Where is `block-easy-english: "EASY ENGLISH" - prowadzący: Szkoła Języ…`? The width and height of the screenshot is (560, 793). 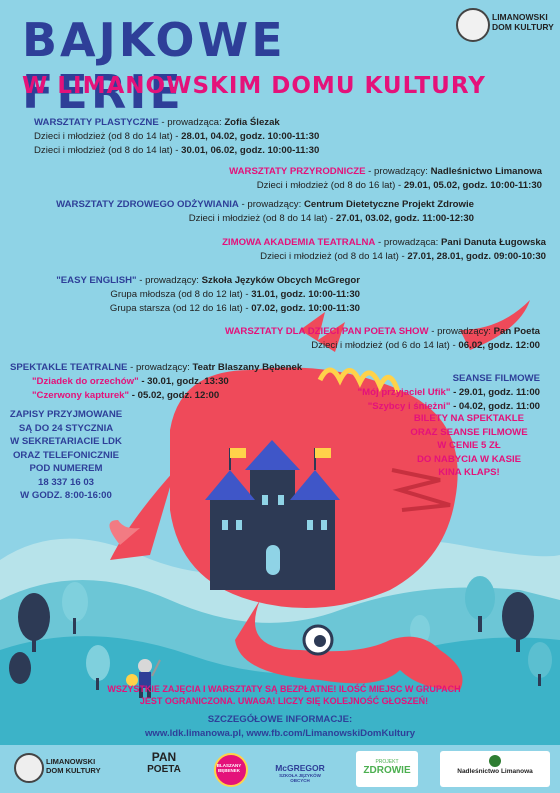
block-easy-english: "EASY ENGLISH" - prowadzący: Szkoła Języ… is located at coordinates (208, 295).